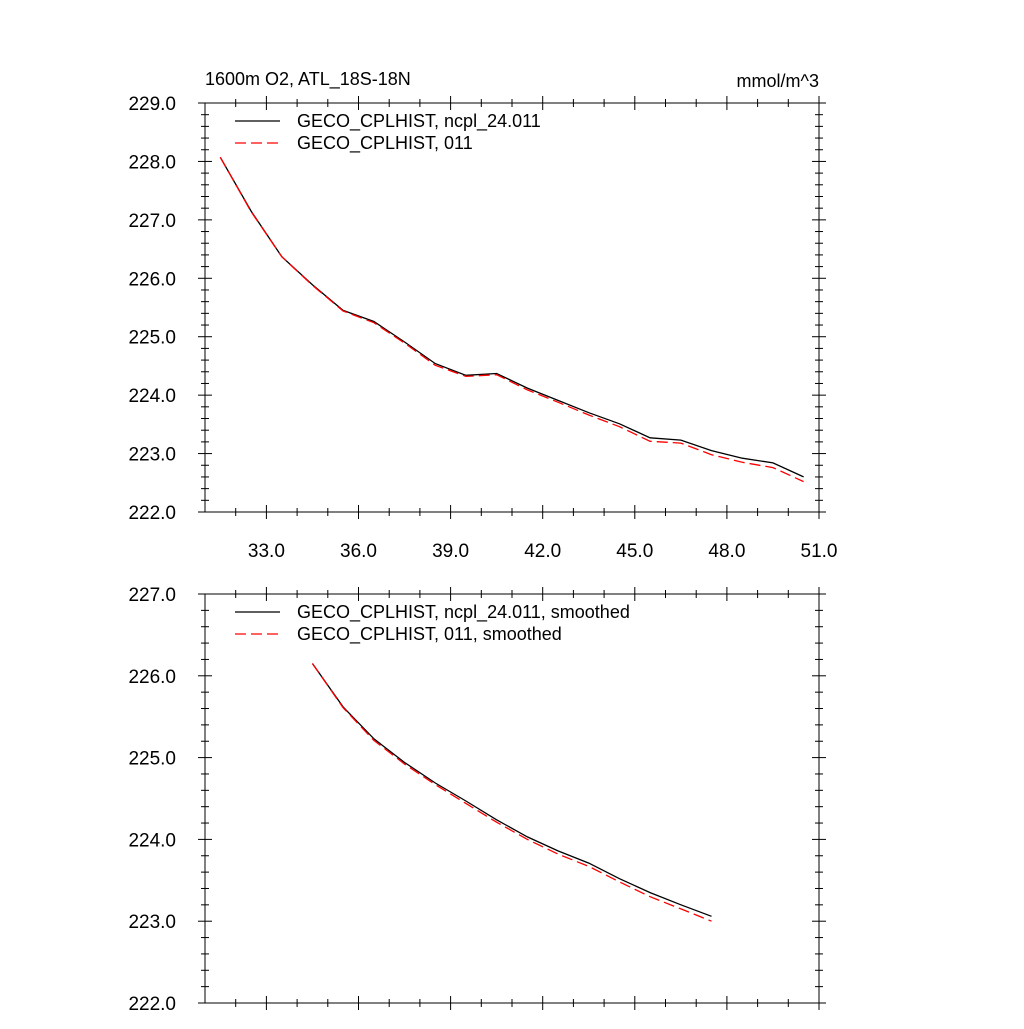 The width and height of the screenshot is (1024, 1029). I want to click on y-tick-label: 229.0, so click(152, 104).